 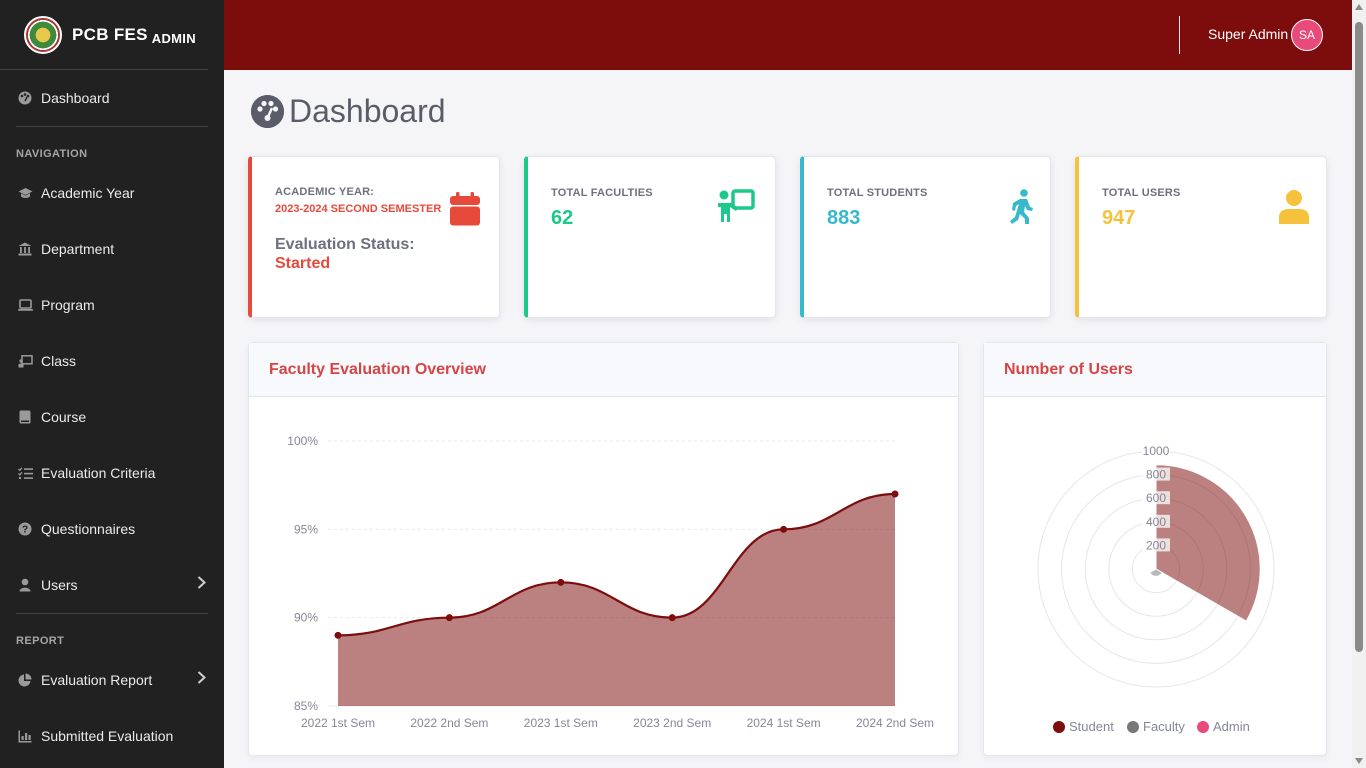 I want to click on panel-title: Faculty Evaluation Overview, so click(x=603, y=370).